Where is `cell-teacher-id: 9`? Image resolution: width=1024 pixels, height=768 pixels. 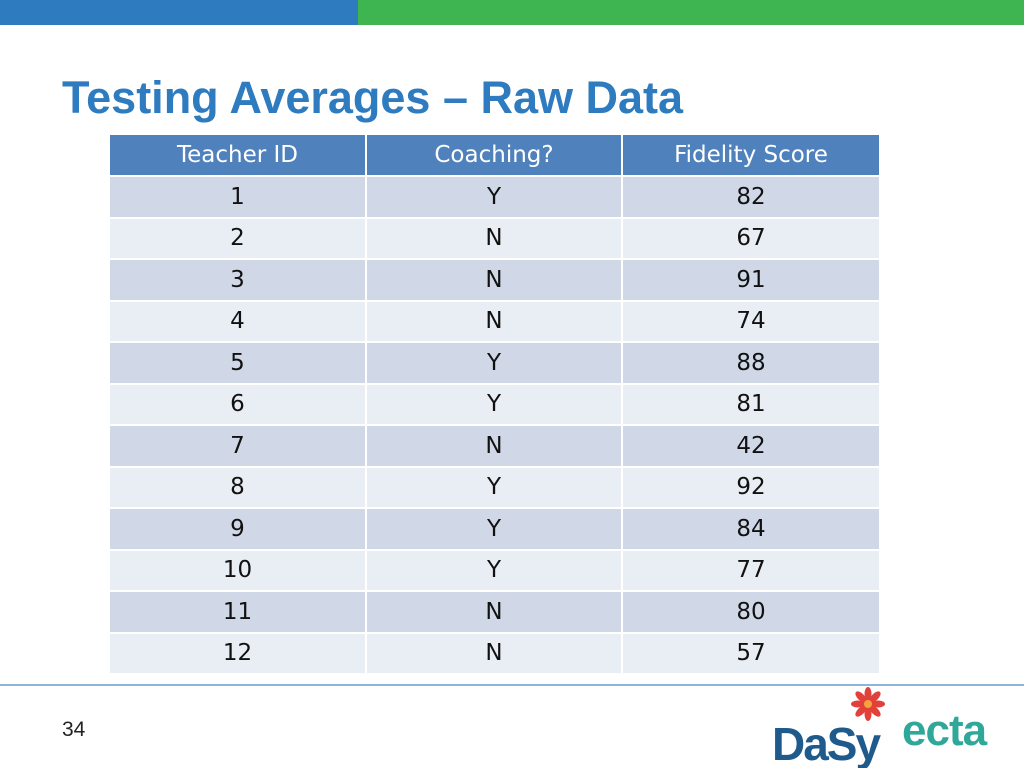 cell-teacher-id: 9 is located at coordinates (238, 529).